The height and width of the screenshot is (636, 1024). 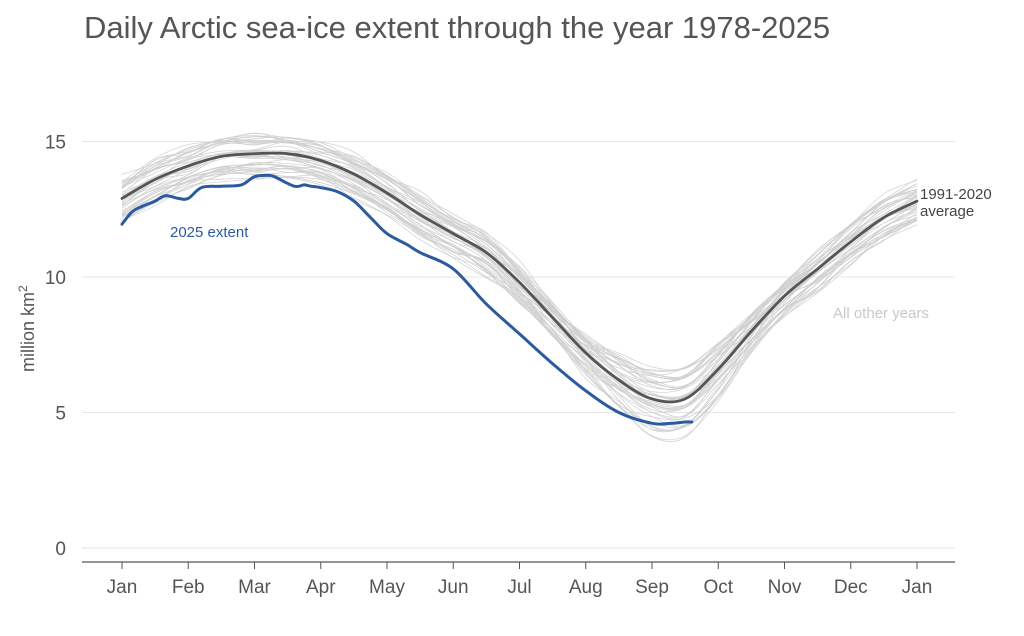 I want to click on x-tick-label: Feb, so click(x=188, y=587).